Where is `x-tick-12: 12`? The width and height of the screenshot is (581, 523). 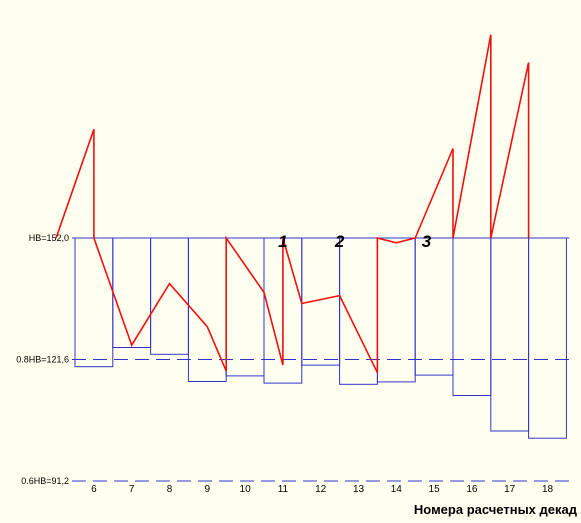 x-tick-12: 12 is located at coordinates (321, 489).